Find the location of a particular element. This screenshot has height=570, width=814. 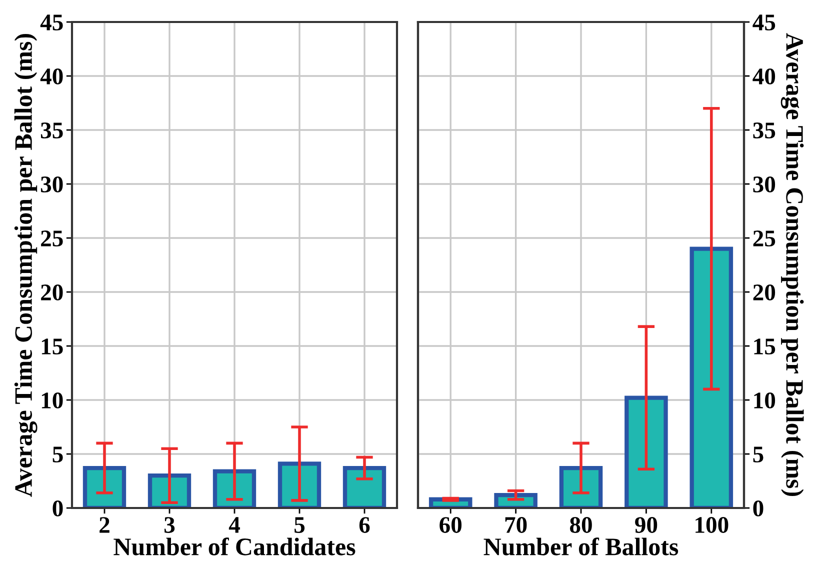

y2-tick-label: 35 is located at coordinates (764, 130).